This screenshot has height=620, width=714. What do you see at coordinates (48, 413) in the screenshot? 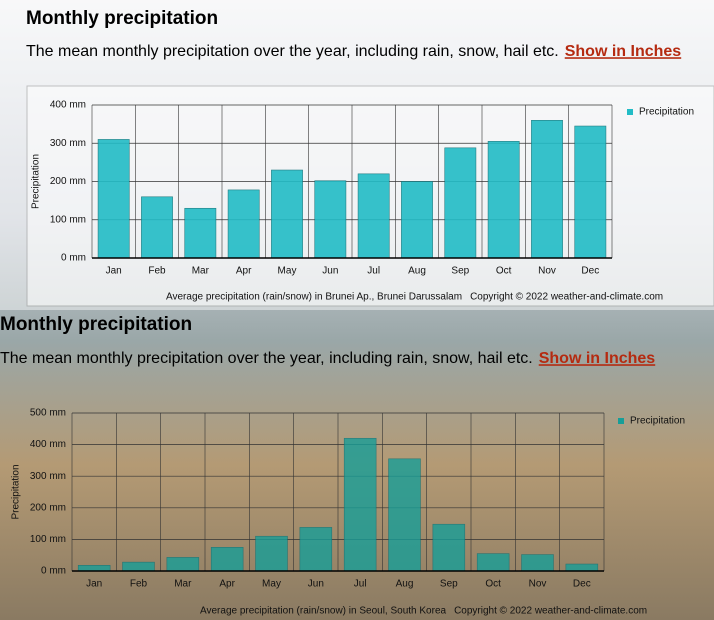
I see `y-tick-label: 500 mm` at bounding box center [48, 413].